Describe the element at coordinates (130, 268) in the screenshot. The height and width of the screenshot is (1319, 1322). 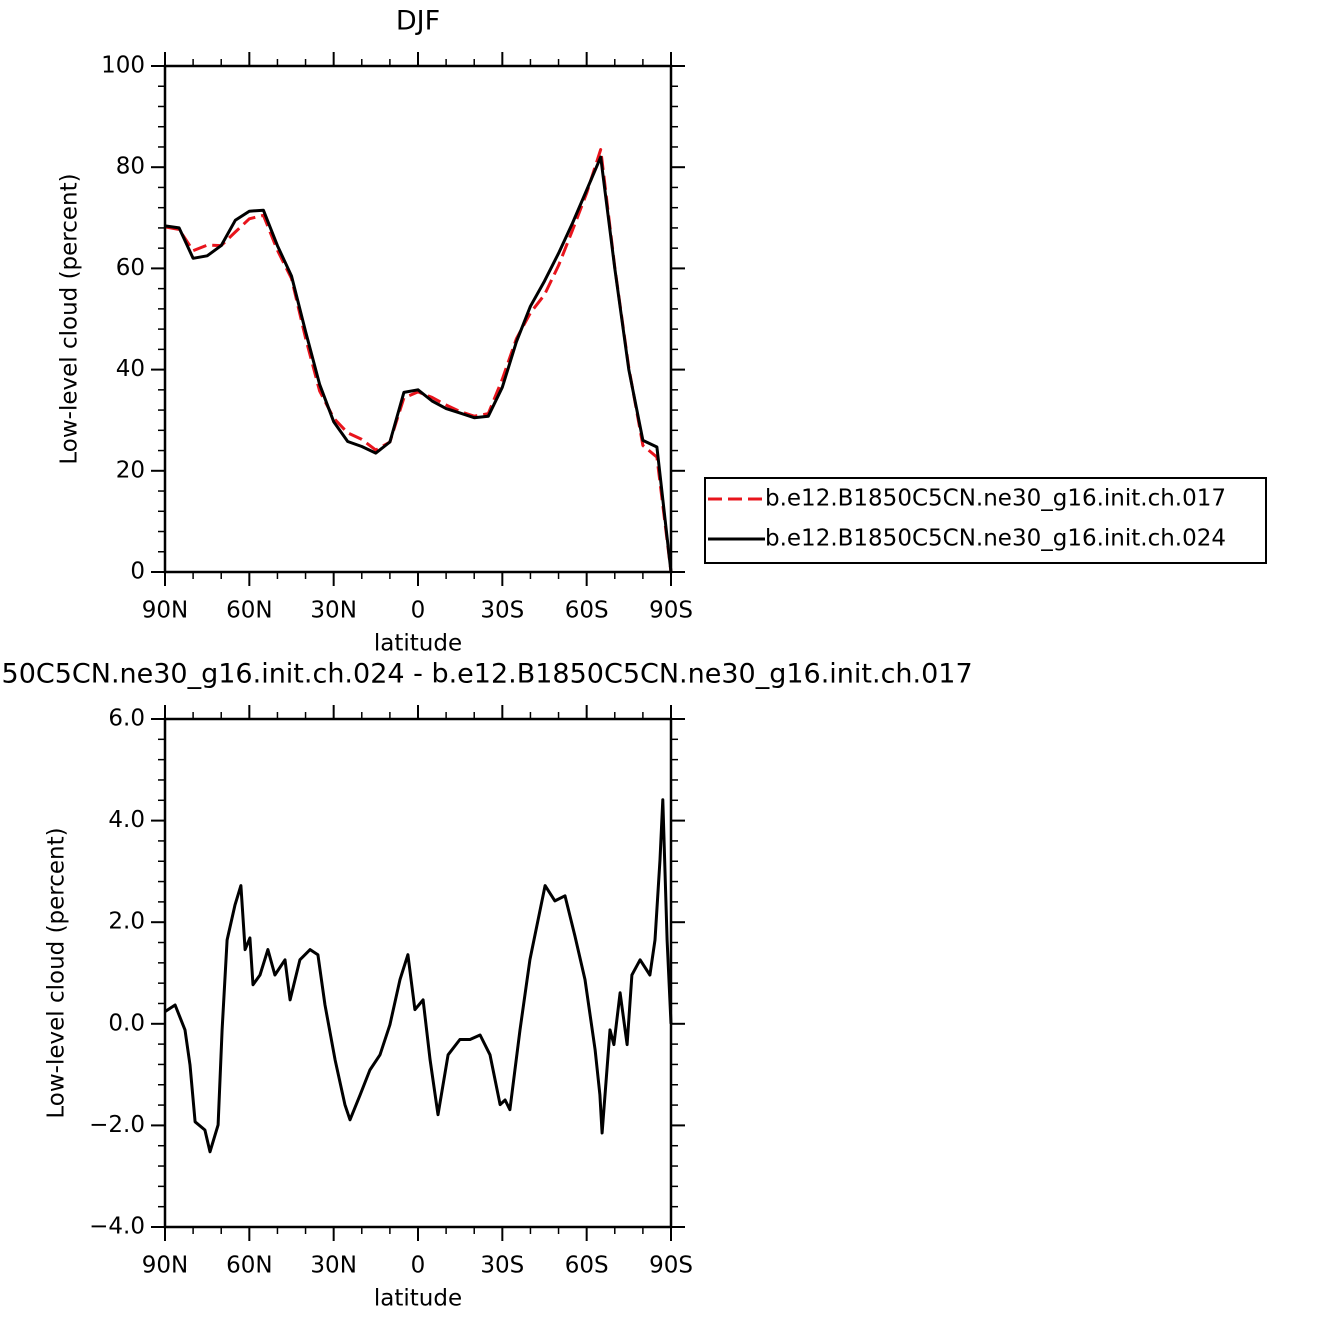
I see `y-tick-label: 60` at that location.